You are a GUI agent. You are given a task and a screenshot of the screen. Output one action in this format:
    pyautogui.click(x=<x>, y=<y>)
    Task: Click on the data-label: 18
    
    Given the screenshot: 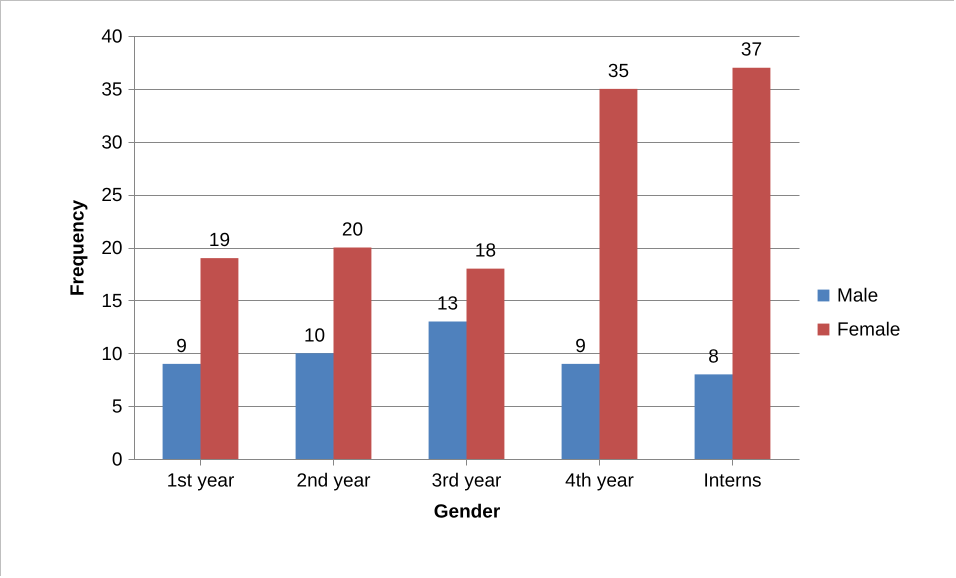 What is the action you would take?
    pyautogui.click(x=485, y=251)
    